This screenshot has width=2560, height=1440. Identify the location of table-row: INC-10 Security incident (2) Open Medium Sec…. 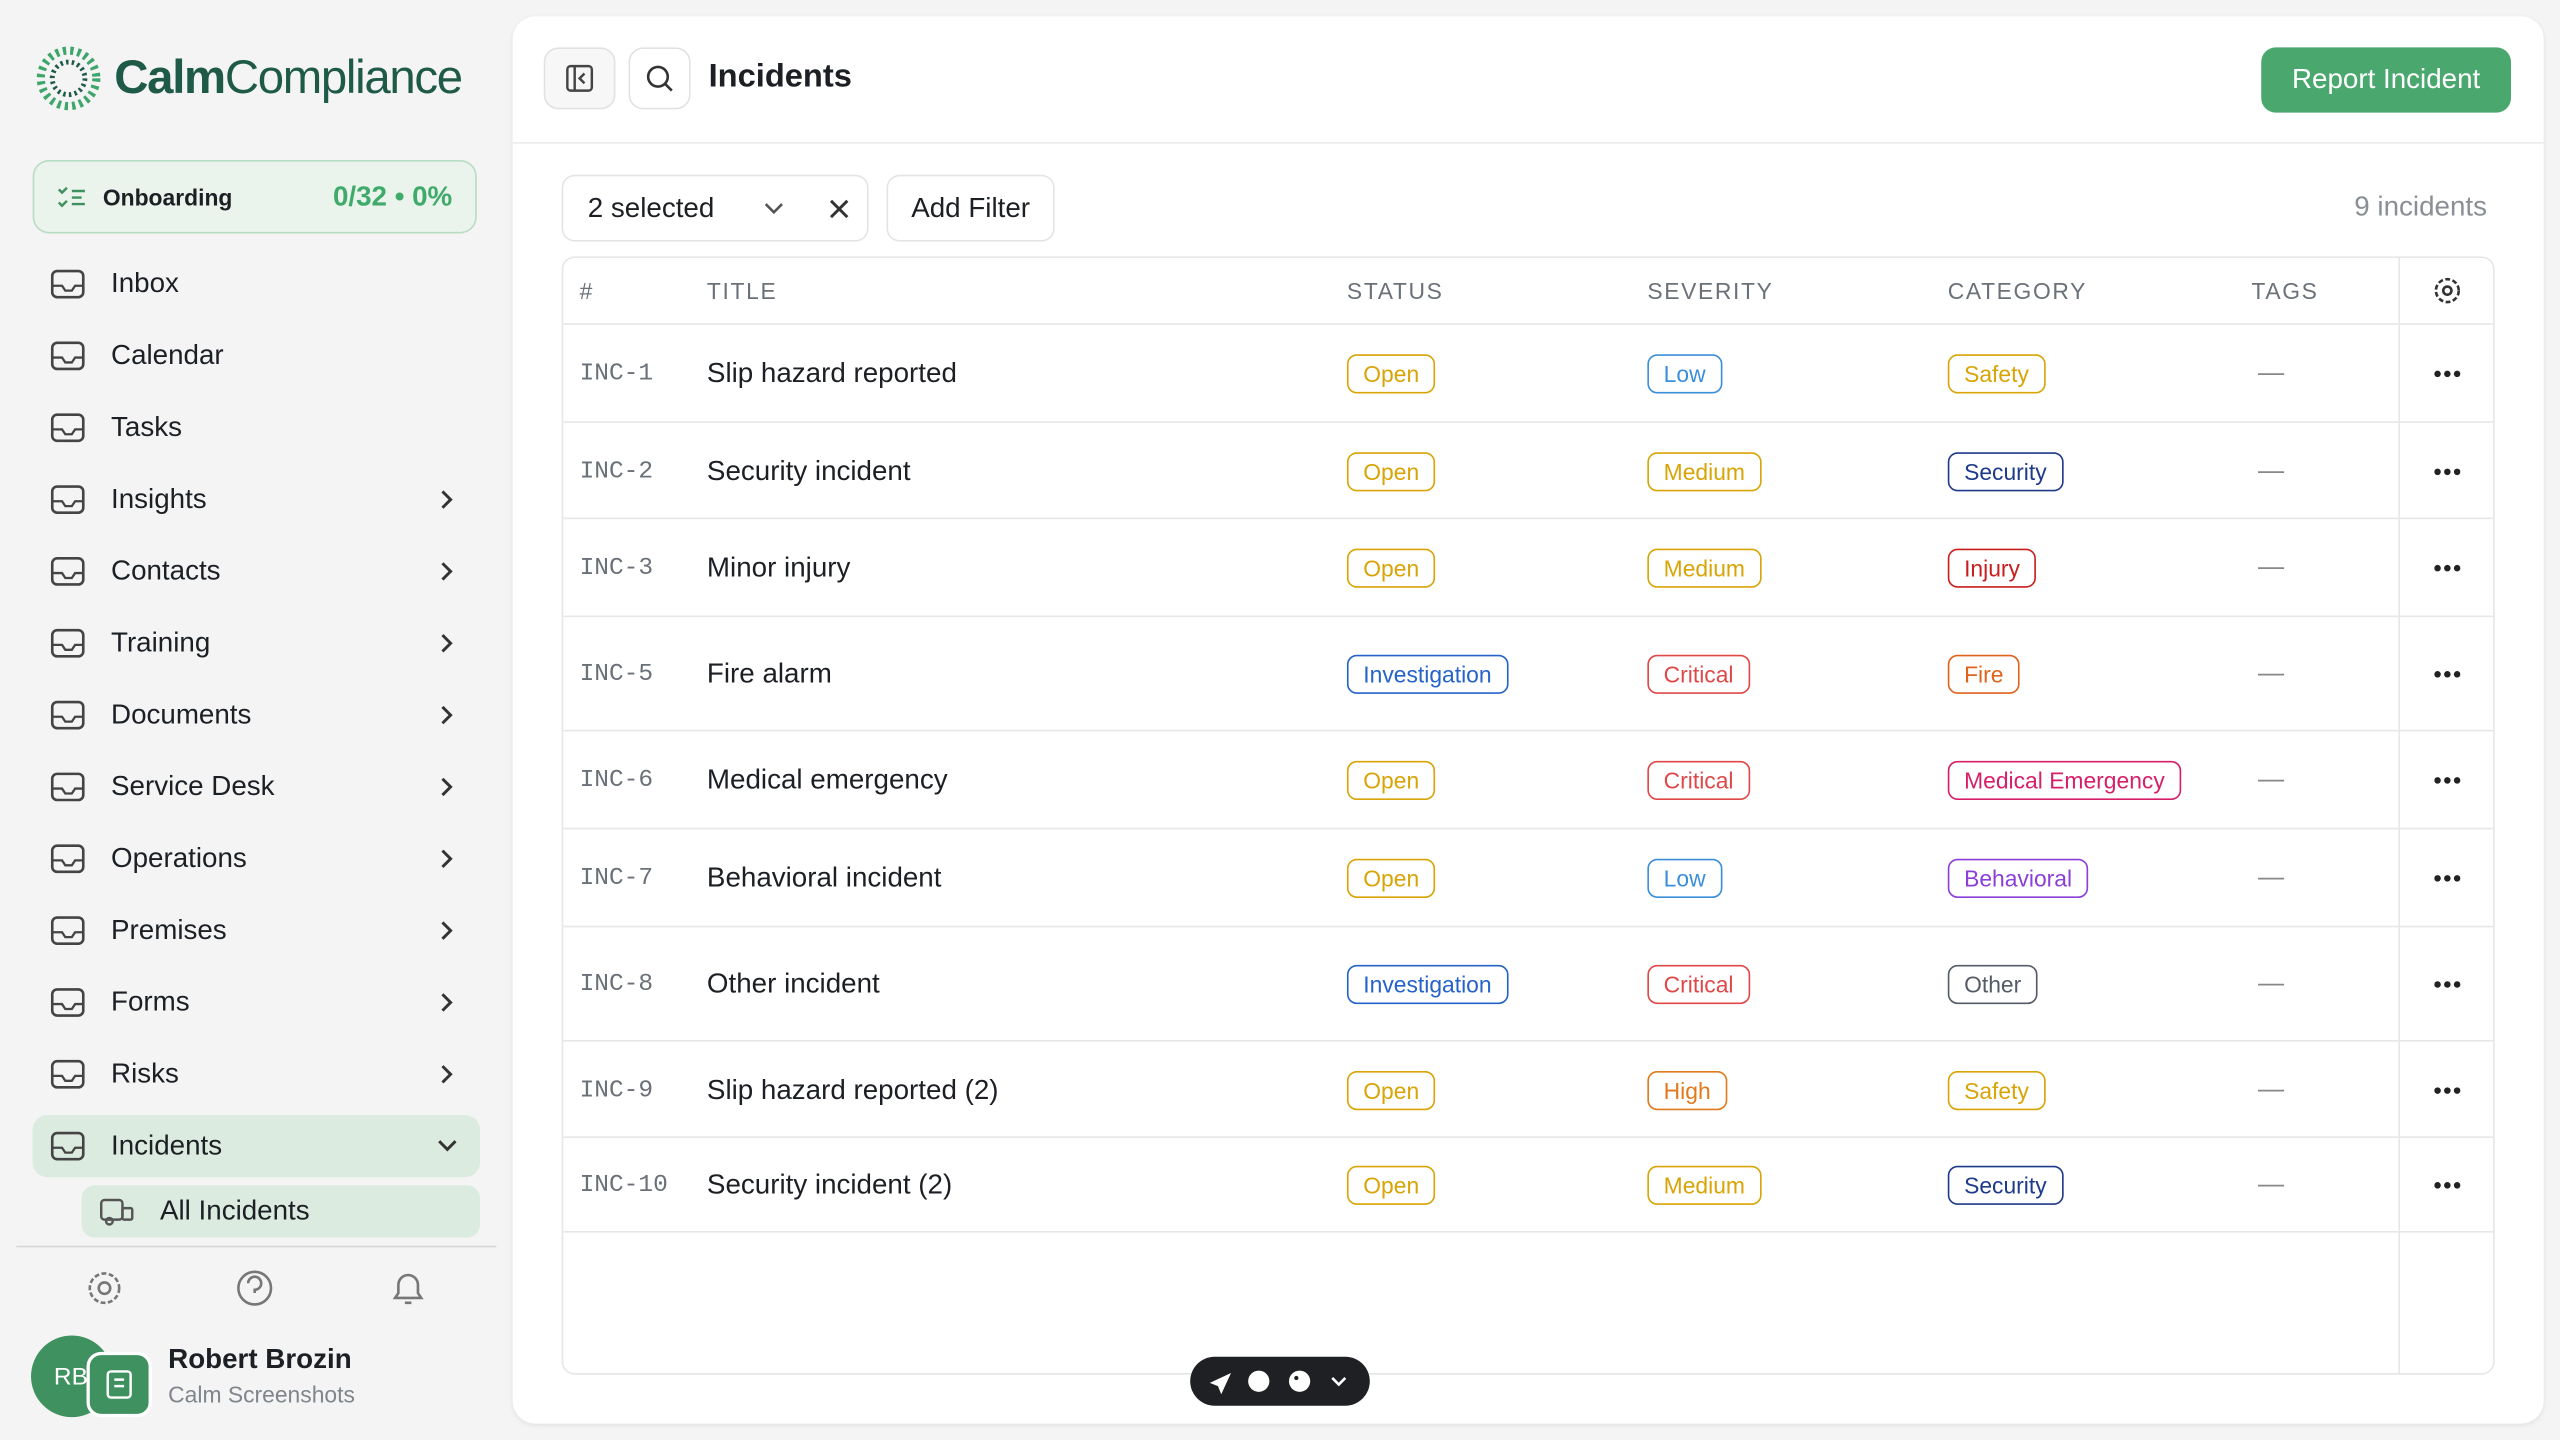
(1528, 1184).